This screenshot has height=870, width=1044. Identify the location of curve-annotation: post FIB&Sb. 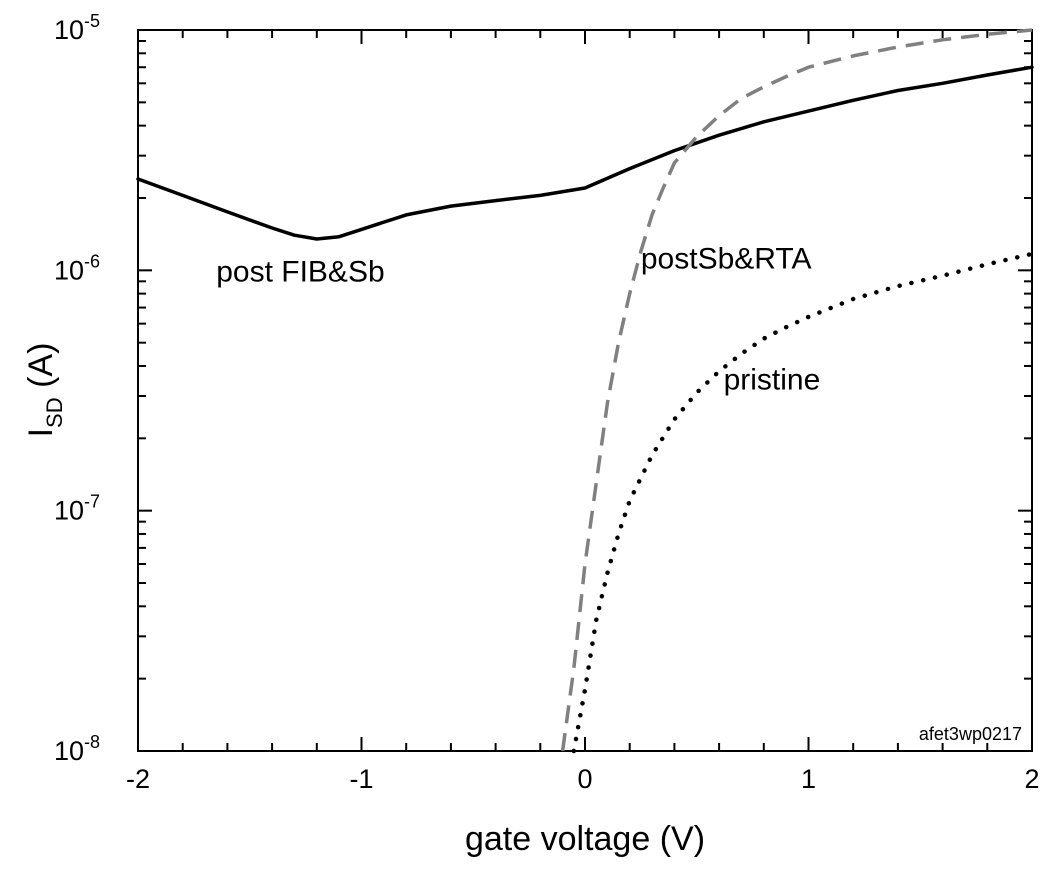
(300, 271).